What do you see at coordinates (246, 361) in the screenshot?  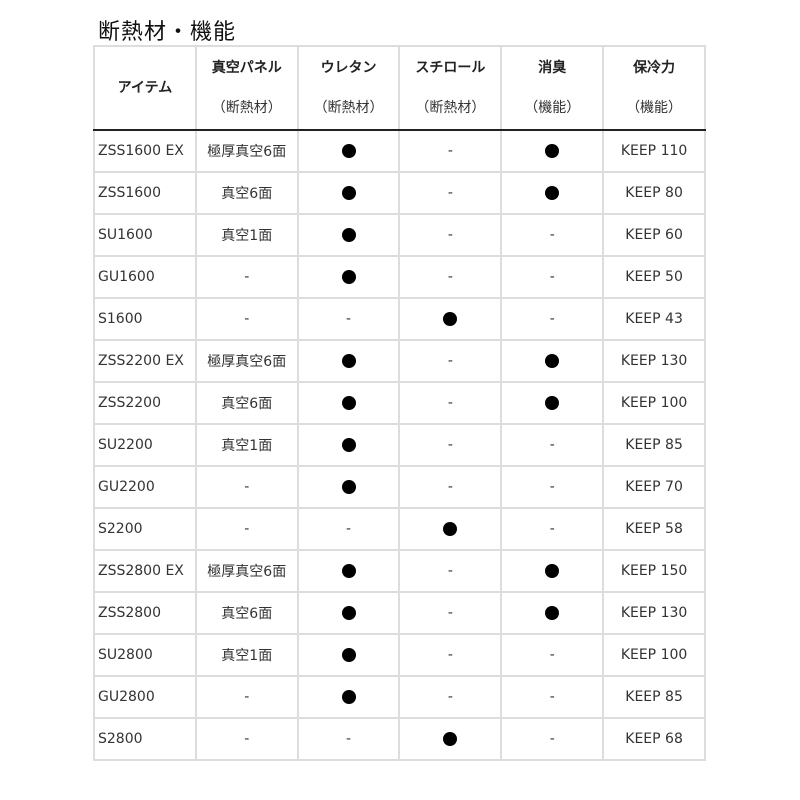 I see `table-cell: 極厚真空6面` at bounding box center [246, 361].